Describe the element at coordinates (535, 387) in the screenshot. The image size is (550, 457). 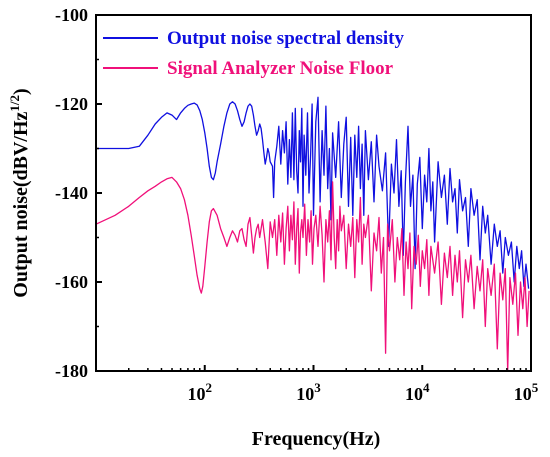
I see `x-tick-label-exponent: 5` at that location.